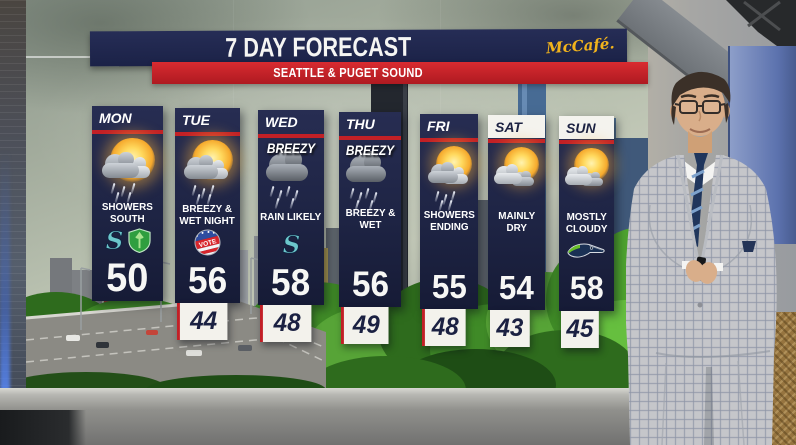 Image resolution: width=796 pixels, height=445 pixels. What do you see at coordinates (516, 287) in the screenshot?
I see `high-temp: 54` at bounding box center [516, 287].